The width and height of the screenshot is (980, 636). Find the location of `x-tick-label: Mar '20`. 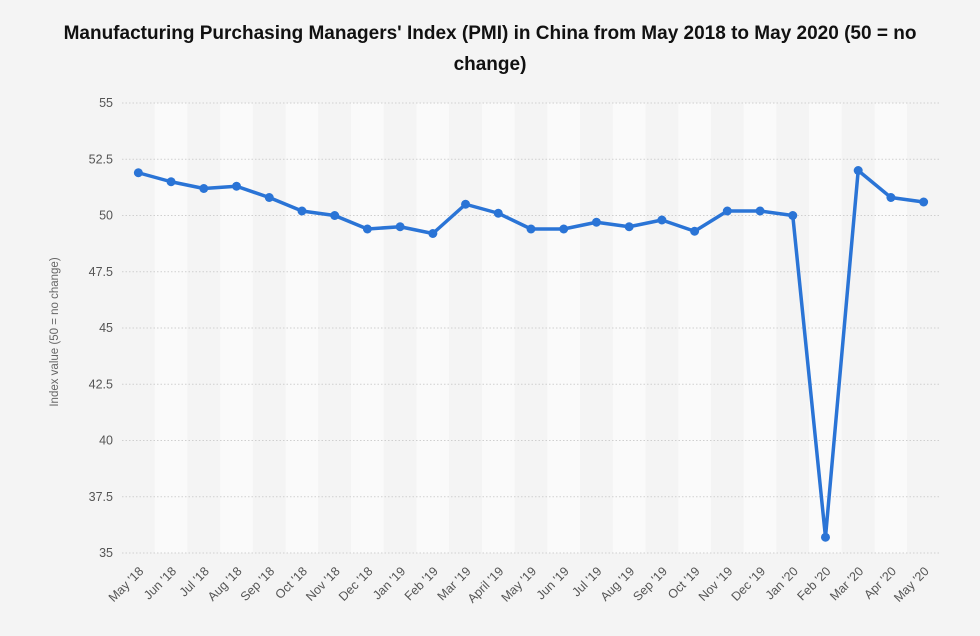

x-tick-label: Mar '20 is located at coordinates (846, 583).